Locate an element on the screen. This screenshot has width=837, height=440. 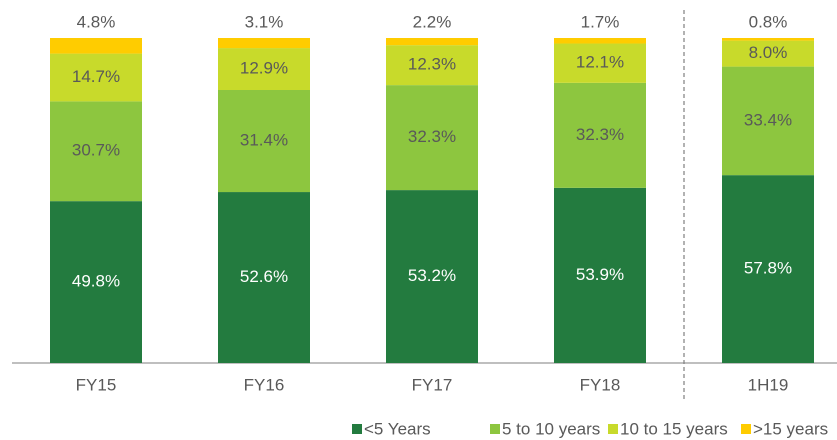
data-label: 0.8% is located at coordinates (768, 21).